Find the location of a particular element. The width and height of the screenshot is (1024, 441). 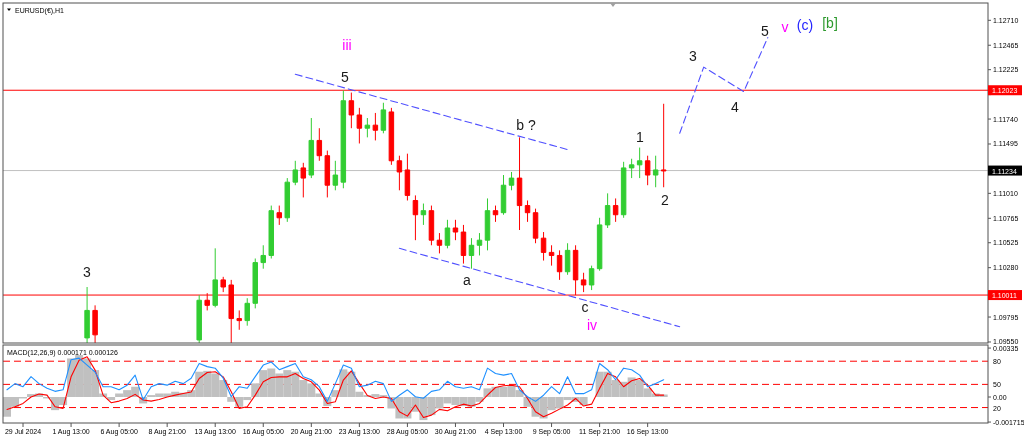

annotation: b ? is located at coordinates (526, 125).